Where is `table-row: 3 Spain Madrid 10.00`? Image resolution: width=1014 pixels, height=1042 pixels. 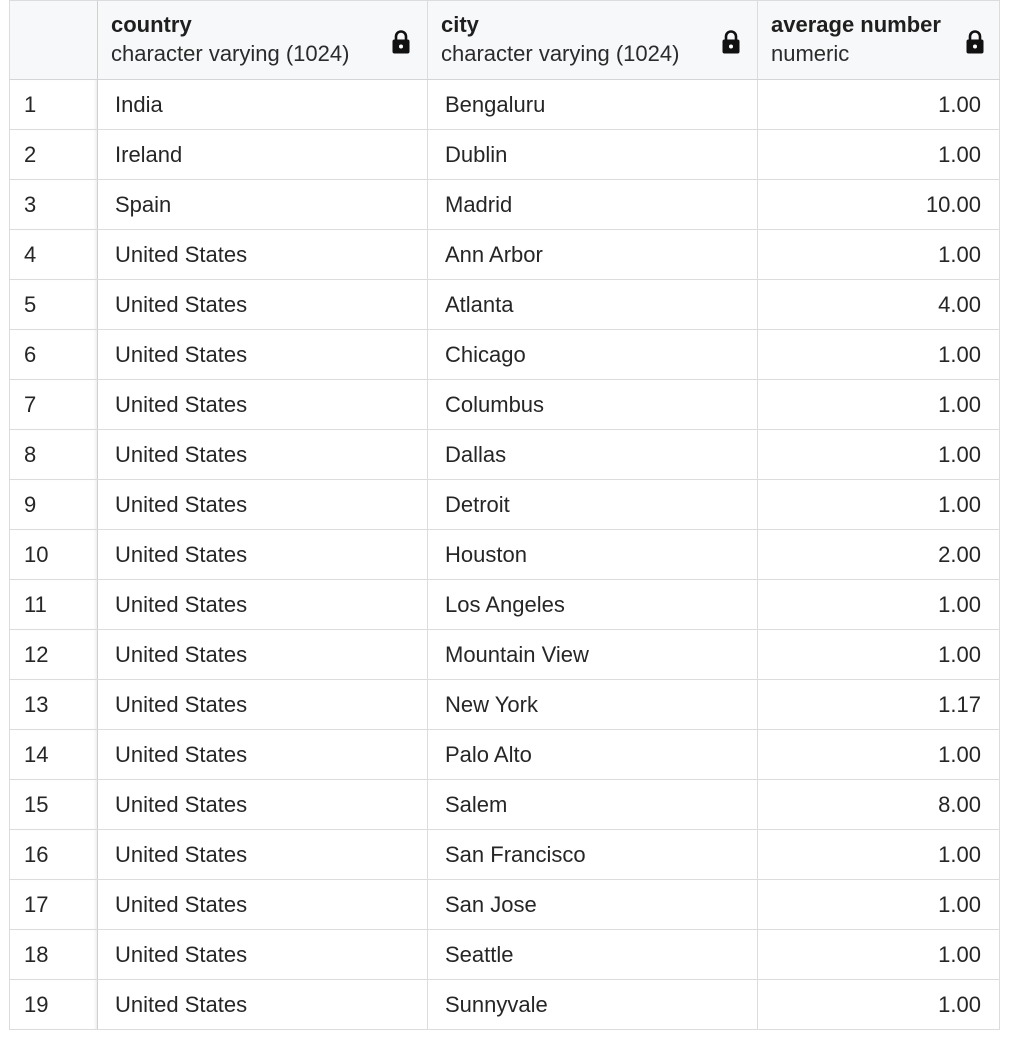
table-row: 3 Spain Madrid 10.00 is located at coordinates (505, 205).